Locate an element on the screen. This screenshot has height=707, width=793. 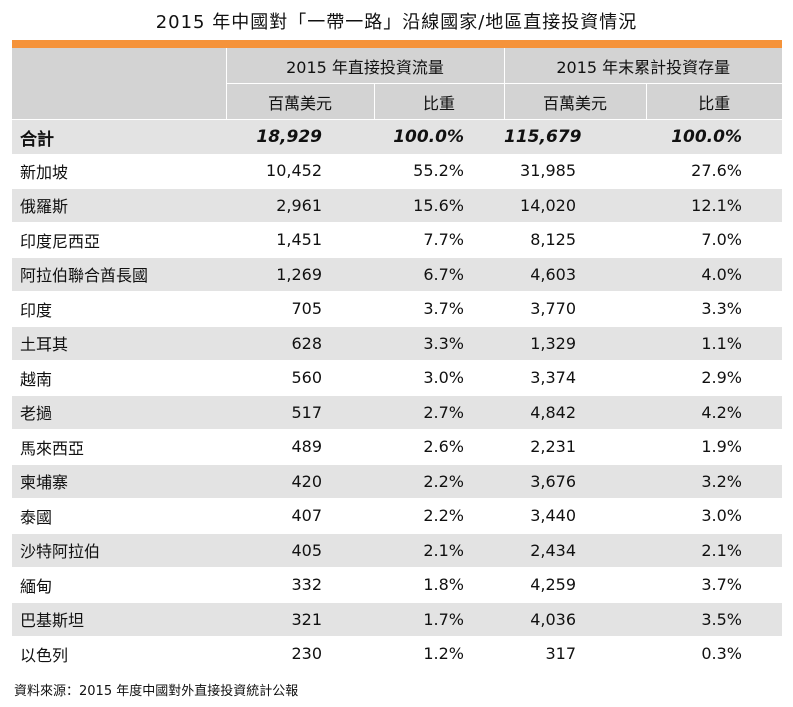
flow-share-cell: 7.7% is located at coordinates (443, 240).